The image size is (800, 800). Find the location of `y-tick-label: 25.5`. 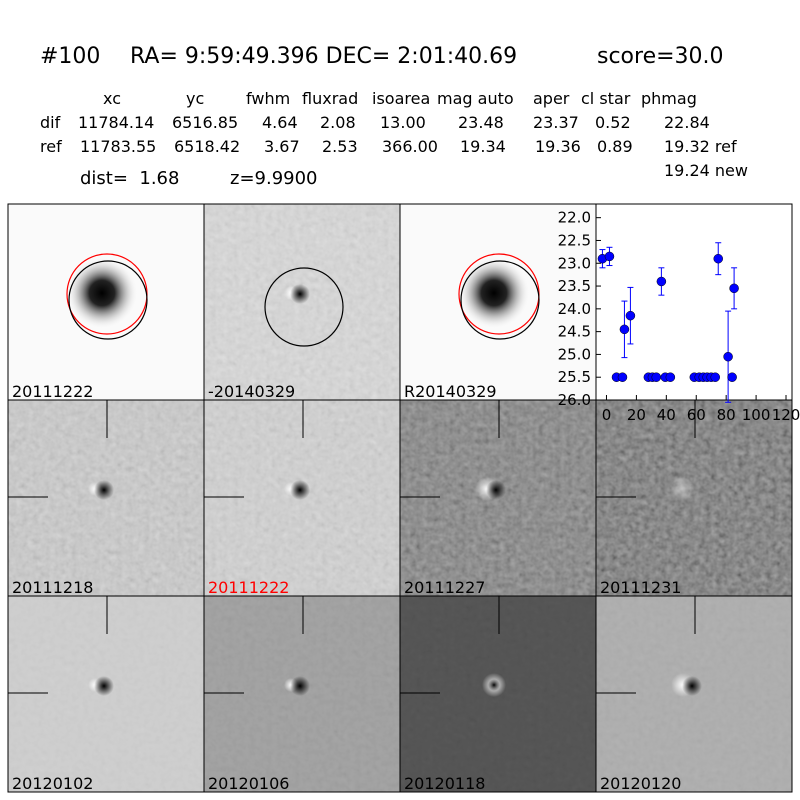

y-tick-label: 25.5 is located at coordinates (574, 377).